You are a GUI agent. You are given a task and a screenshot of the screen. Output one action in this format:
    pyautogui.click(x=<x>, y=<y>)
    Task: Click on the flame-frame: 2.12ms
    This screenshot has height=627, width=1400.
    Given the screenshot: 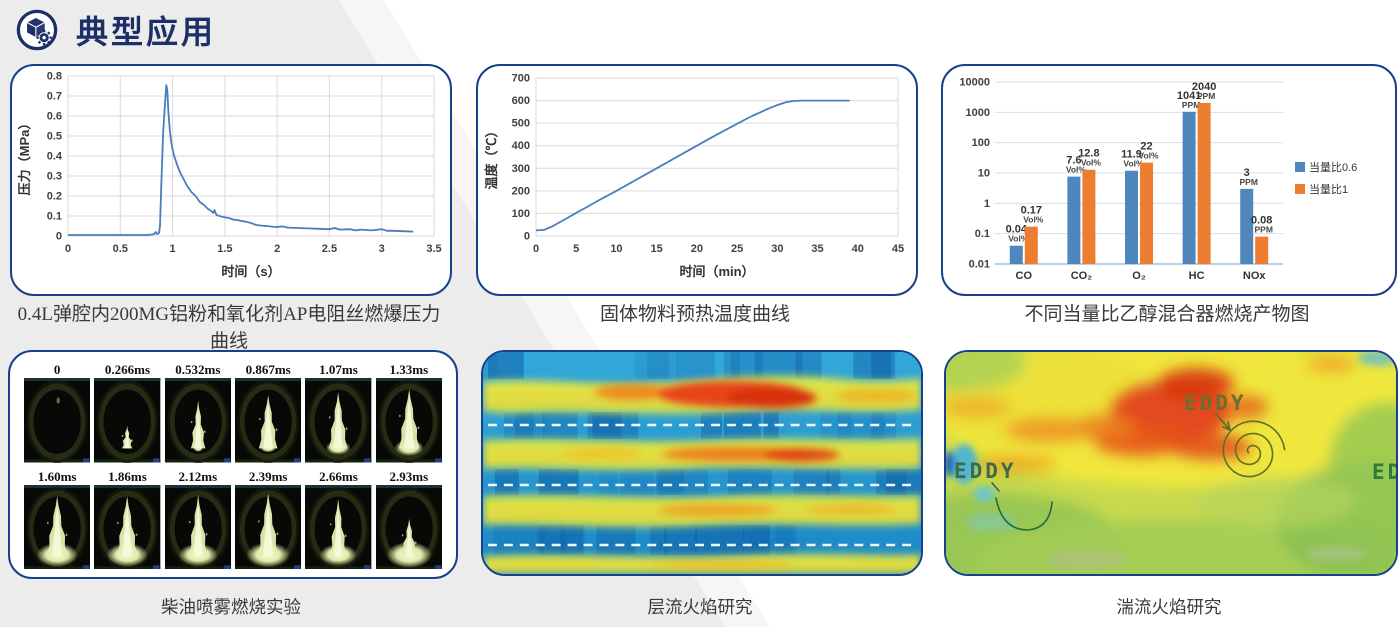 What is the action you would take?
    pyautogui.click(x=197, y=518)
    